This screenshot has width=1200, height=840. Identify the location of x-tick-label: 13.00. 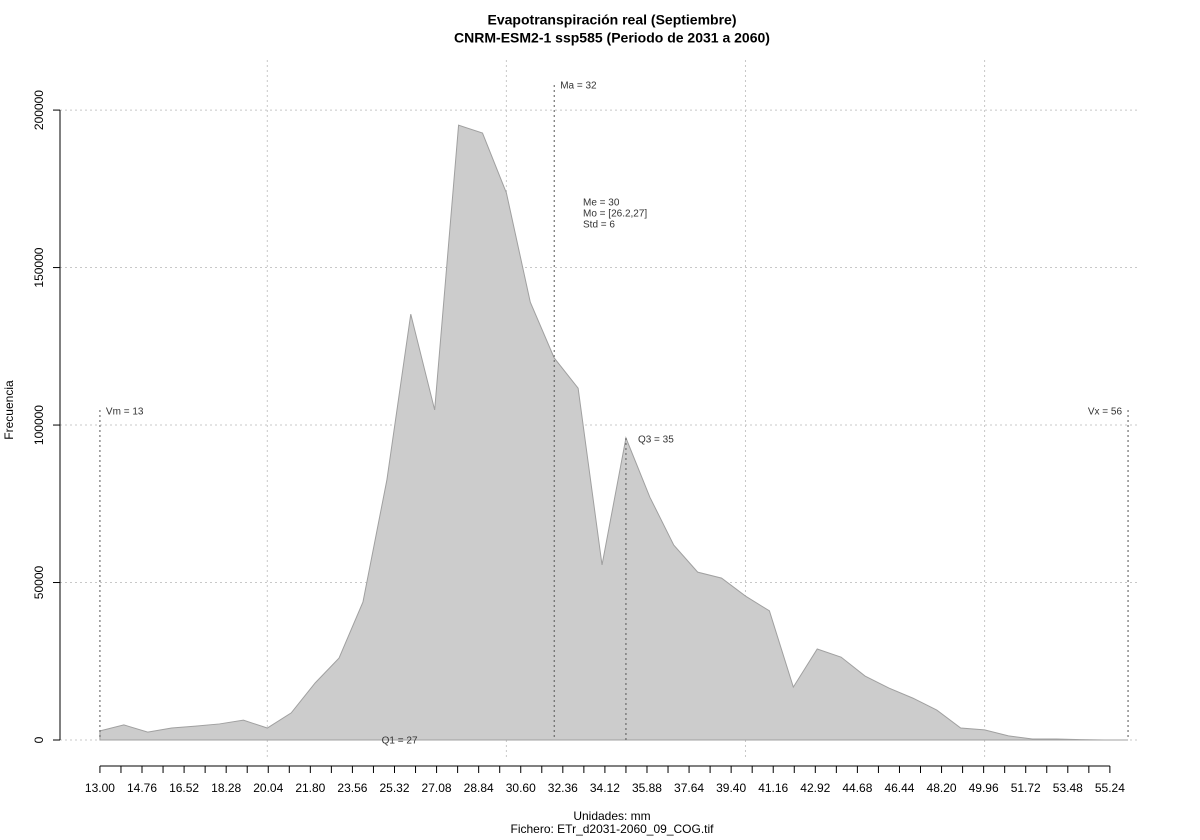
(100, 788).